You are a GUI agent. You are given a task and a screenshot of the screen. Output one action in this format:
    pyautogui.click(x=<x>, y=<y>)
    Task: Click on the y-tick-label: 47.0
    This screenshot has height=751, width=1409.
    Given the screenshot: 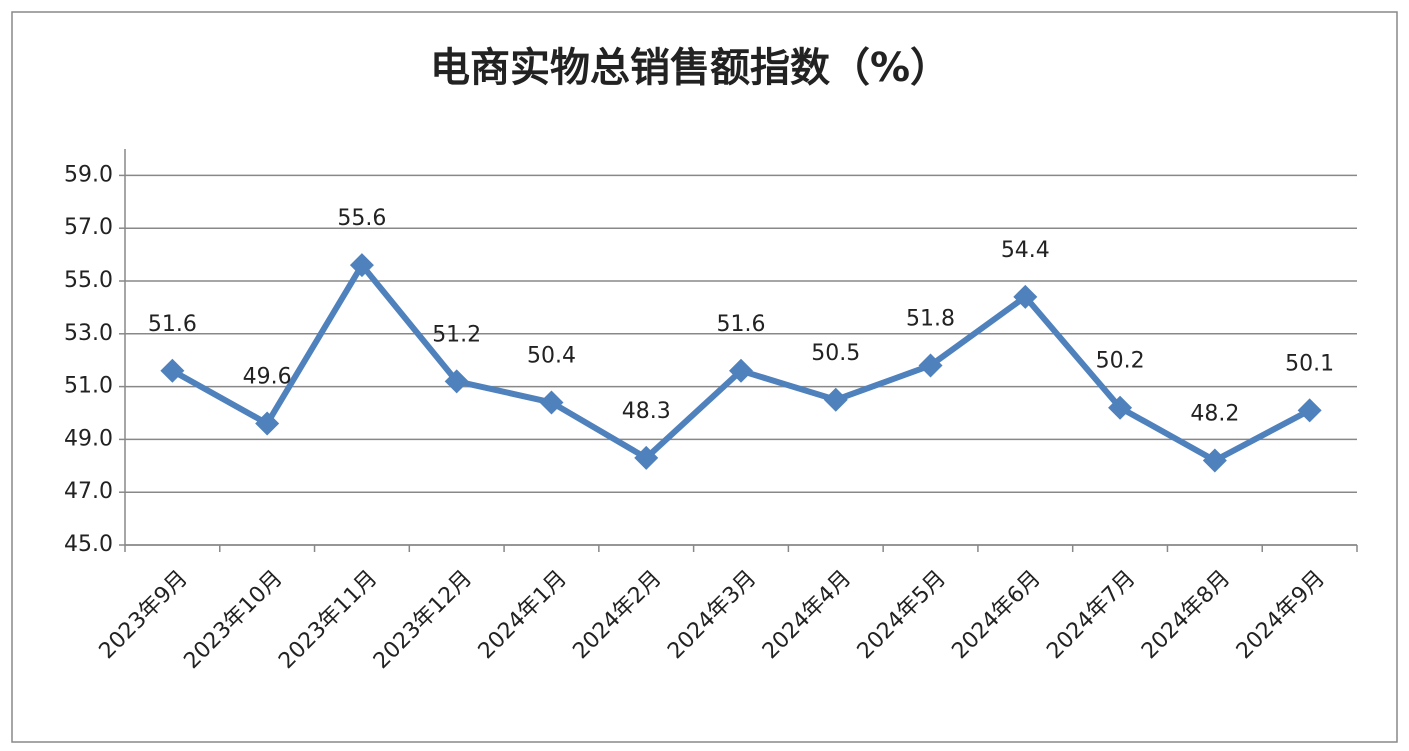 What is the action you would take?
    pyautogui.click(x=88, y=491)
    